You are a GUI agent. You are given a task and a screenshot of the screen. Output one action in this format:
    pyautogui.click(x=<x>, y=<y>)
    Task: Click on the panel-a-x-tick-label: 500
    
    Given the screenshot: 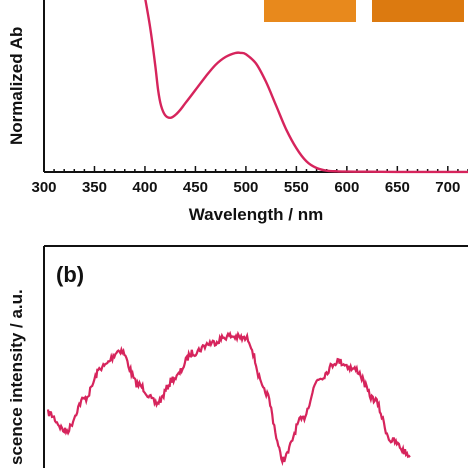 What is the action you would take?
    pyautogui.click(x=245, y=187)
    